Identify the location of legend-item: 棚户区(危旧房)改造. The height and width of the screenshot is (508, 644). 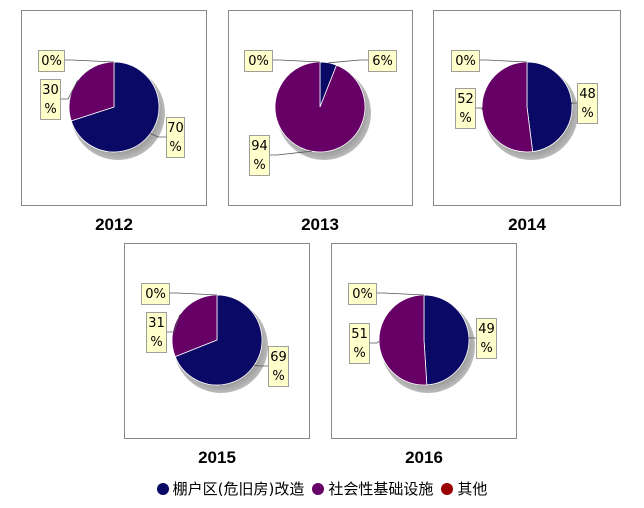
(230, 488).